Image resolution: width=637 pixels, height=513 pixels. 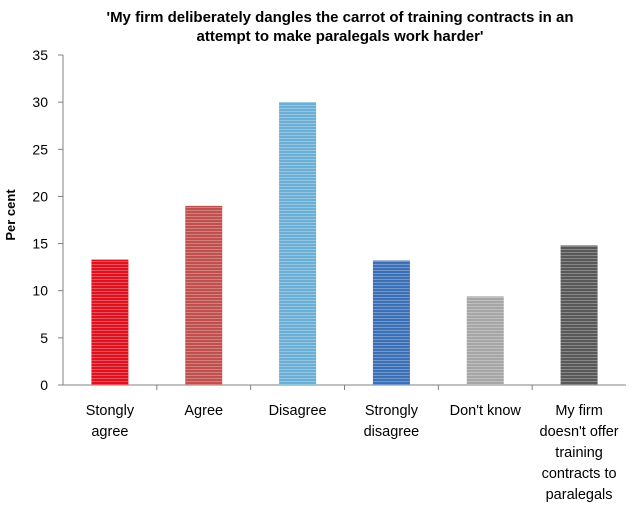 I want to click on x-category-label: doesn't offer, so click(x=579, y=432).